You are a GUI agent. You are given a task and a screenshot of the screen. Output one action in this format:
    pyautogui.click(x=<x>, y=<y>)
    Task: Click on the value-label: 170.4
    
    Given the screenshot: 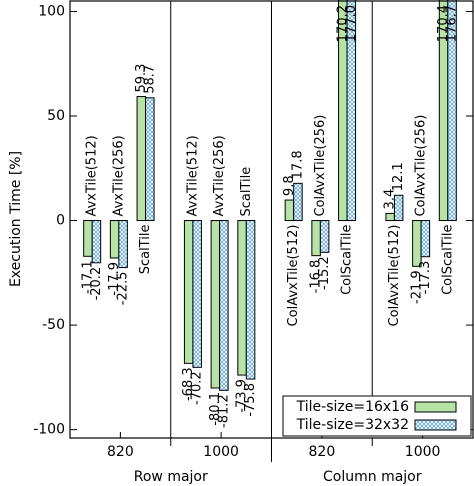 What is the action you would take?
    pyautogui.click(x=443, y=23)
    